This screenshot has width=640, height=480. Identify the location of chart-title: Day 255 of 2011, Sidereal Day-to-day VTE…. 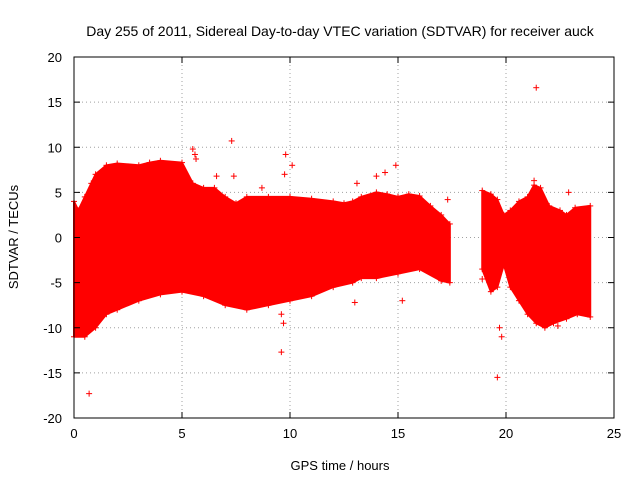
(340, 31).